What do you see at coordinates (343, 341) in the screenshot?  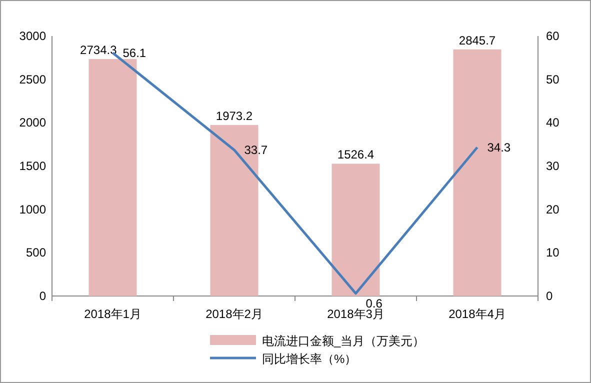 I see `legend-label: 电流进口金额_当月（万美元）` at bounding box center [343, 341].